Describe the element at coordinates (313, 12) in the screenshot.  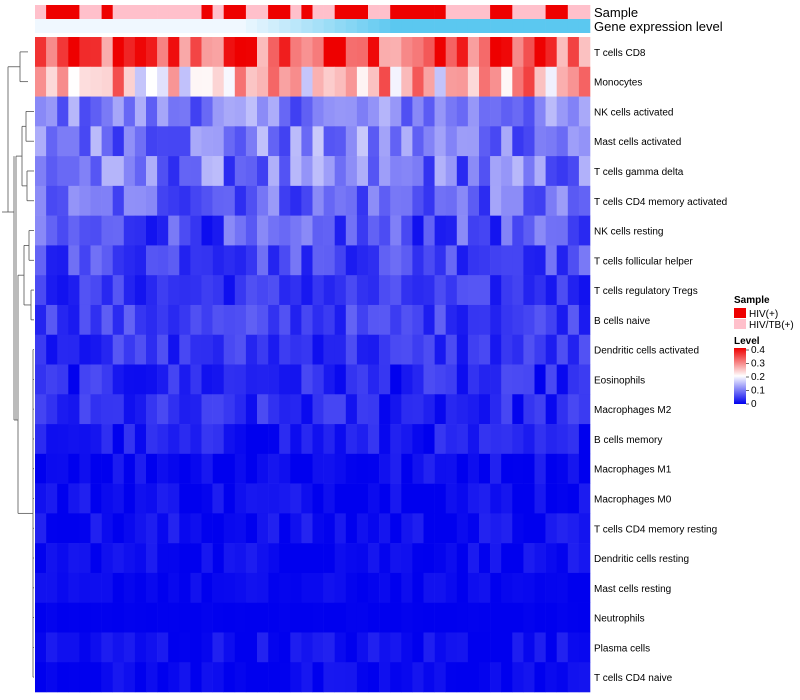
I see `sample-annotation-track` at that location.